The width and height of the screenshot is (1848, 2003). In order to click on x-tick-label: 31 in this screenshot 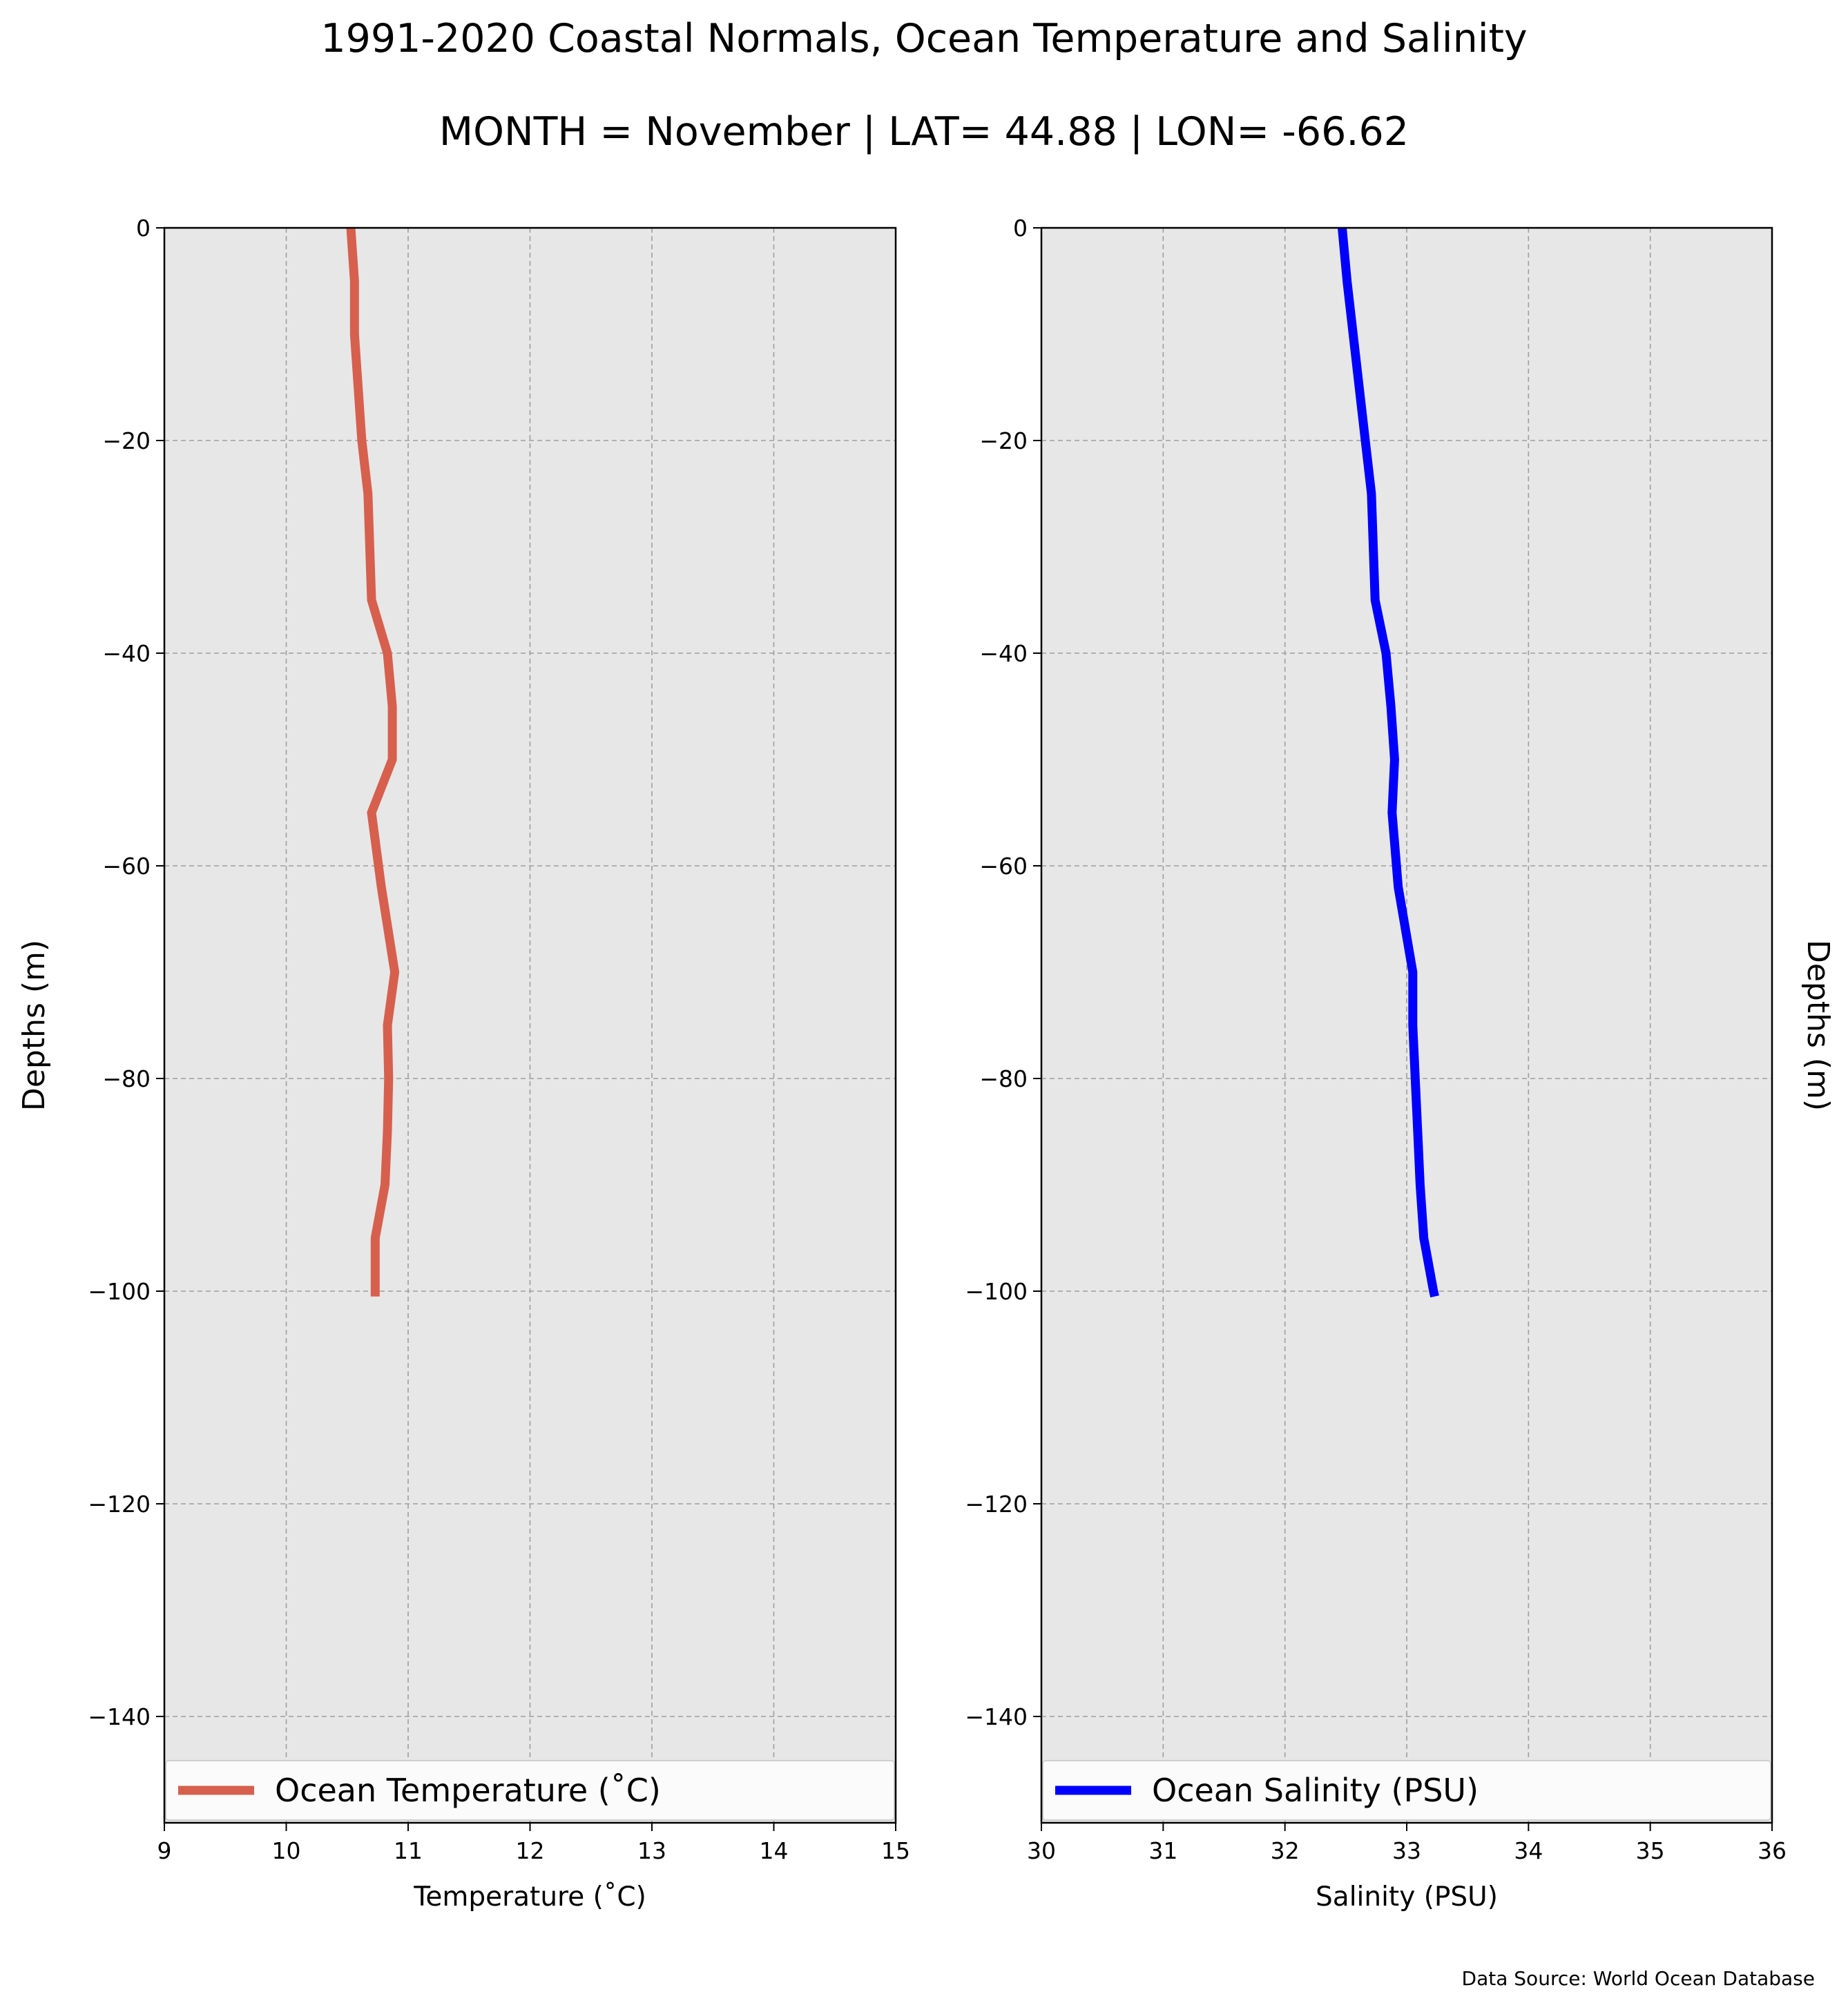, I will do `click(1162, 1851)`.